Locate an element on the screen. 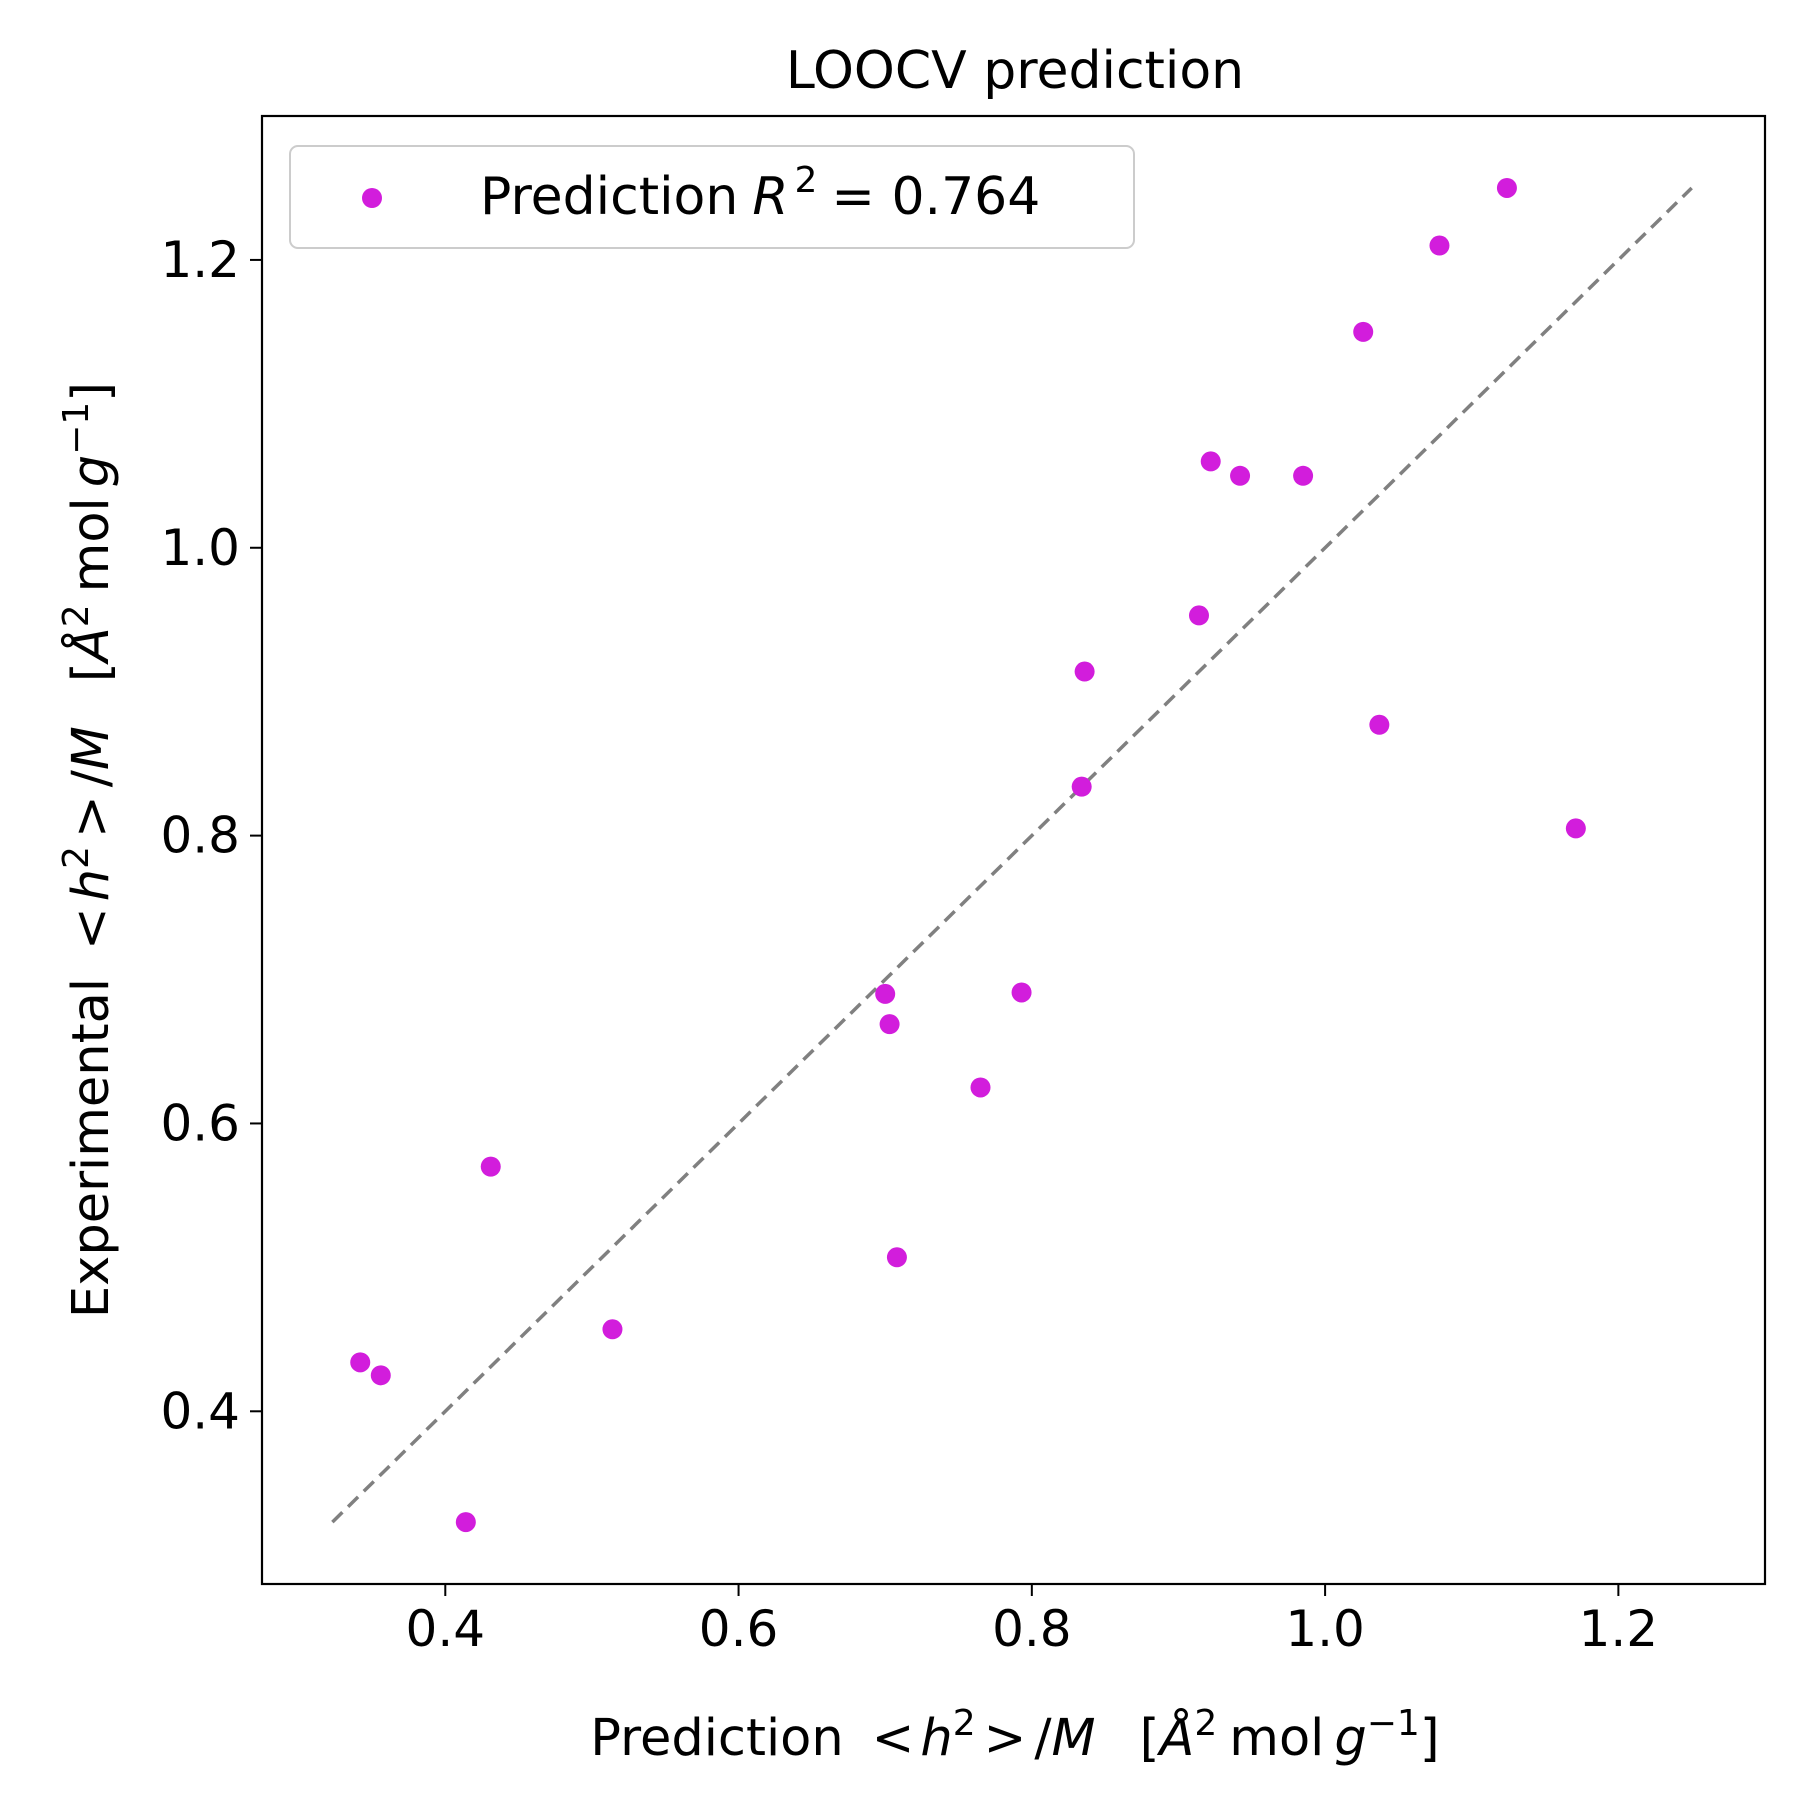 The image size is (1800, 1800). legend-label-exp: 2 is located at coordinates (805, 180).